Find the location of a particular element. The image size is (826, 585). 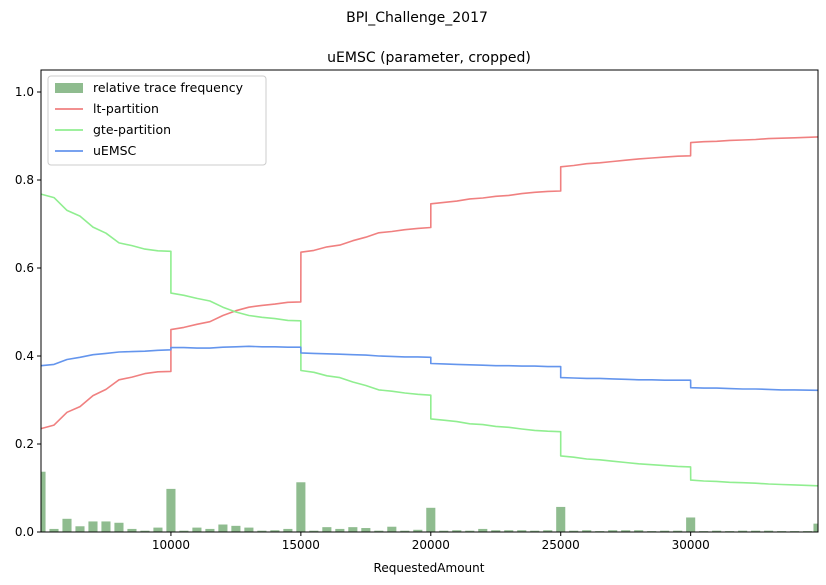

y-axis: 0.0 0.2 0.4 0.6 0.8 1.0 is located at coordinates (28, 312).